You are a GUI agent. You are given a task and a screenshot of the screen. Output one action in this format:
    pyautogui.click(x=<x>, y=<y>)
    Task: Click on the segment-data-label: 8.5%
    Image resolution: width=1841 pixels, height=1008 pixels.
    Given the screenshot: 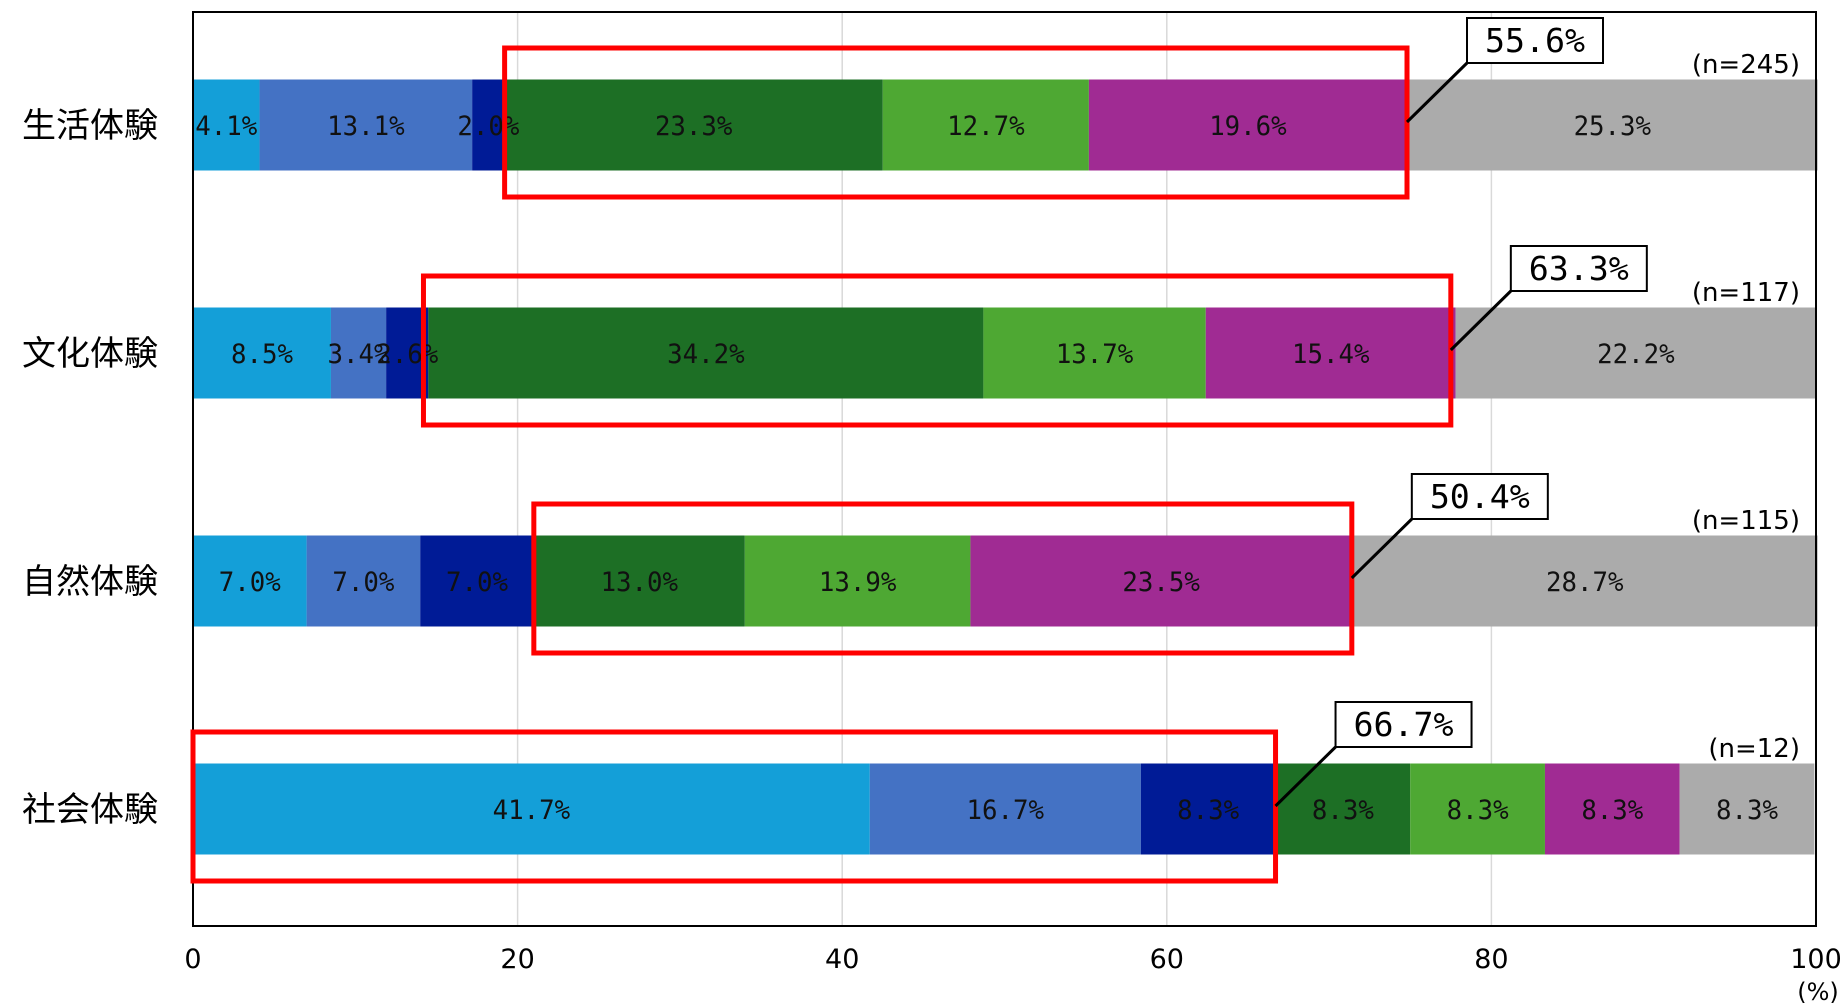 What is the action you would take?
    pyautogui.click(x=262, y=354)
    